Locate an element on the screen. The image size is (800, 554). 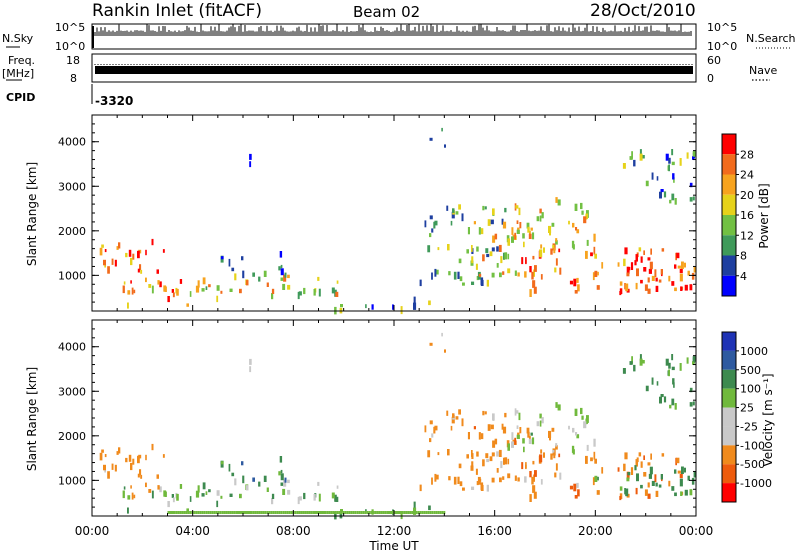
power-colorbar-tick-label: 8 is located at coordinates (743, 256).